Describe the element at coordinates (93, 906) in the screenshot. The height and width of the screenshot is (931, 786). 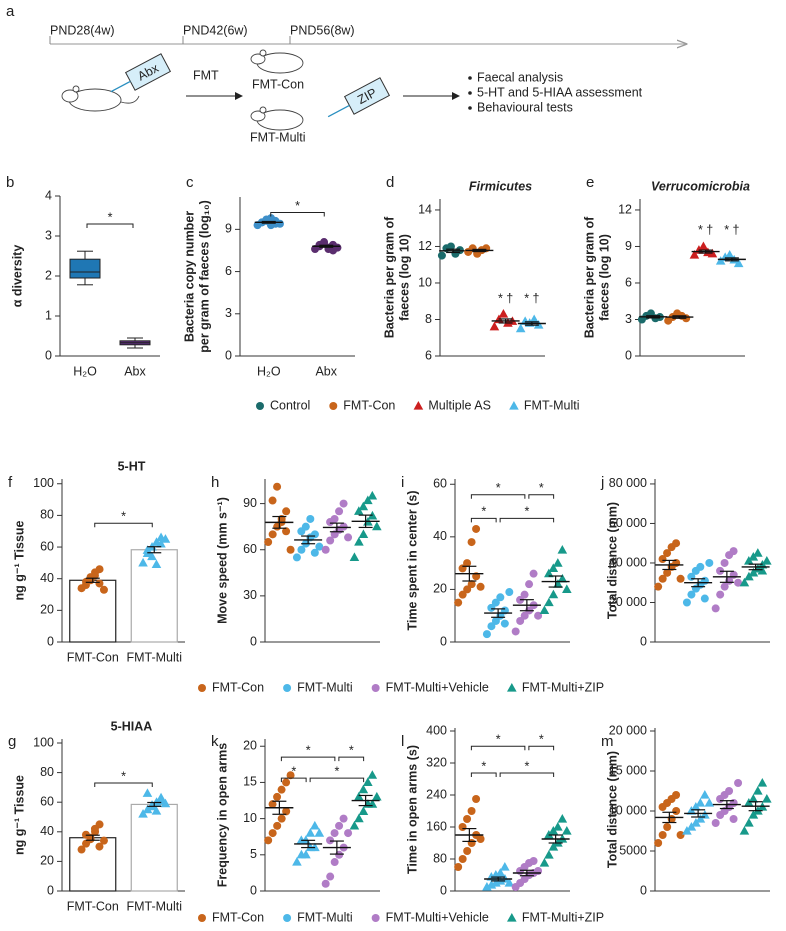
I see `x-tick-label: FMT-Con` at that location.